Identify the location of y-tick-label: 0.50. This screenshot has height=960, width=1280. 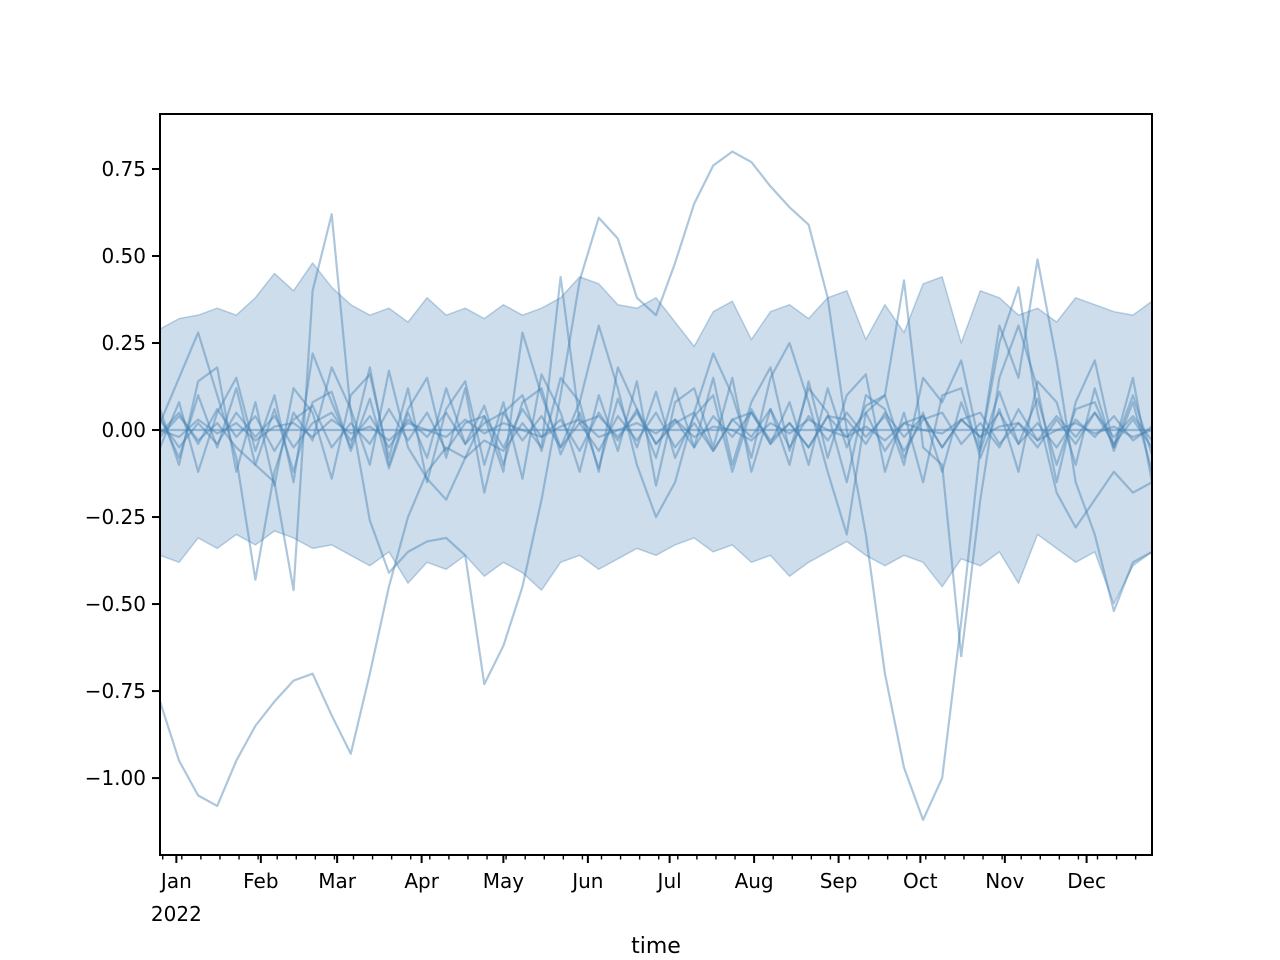
(123, 256).